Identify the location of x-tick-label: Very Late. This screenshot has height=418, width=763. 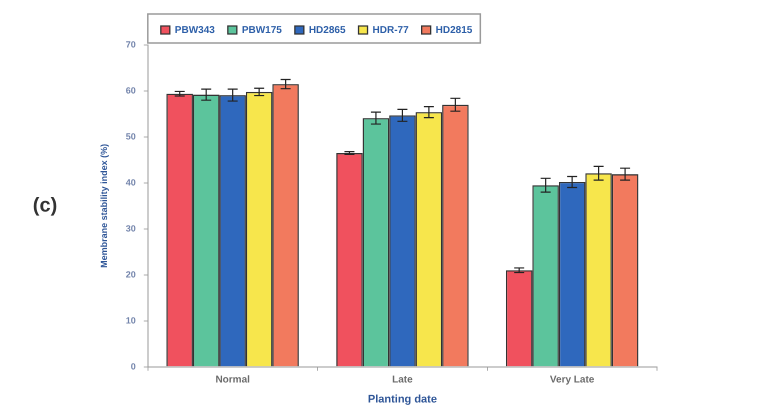
(572, 380).